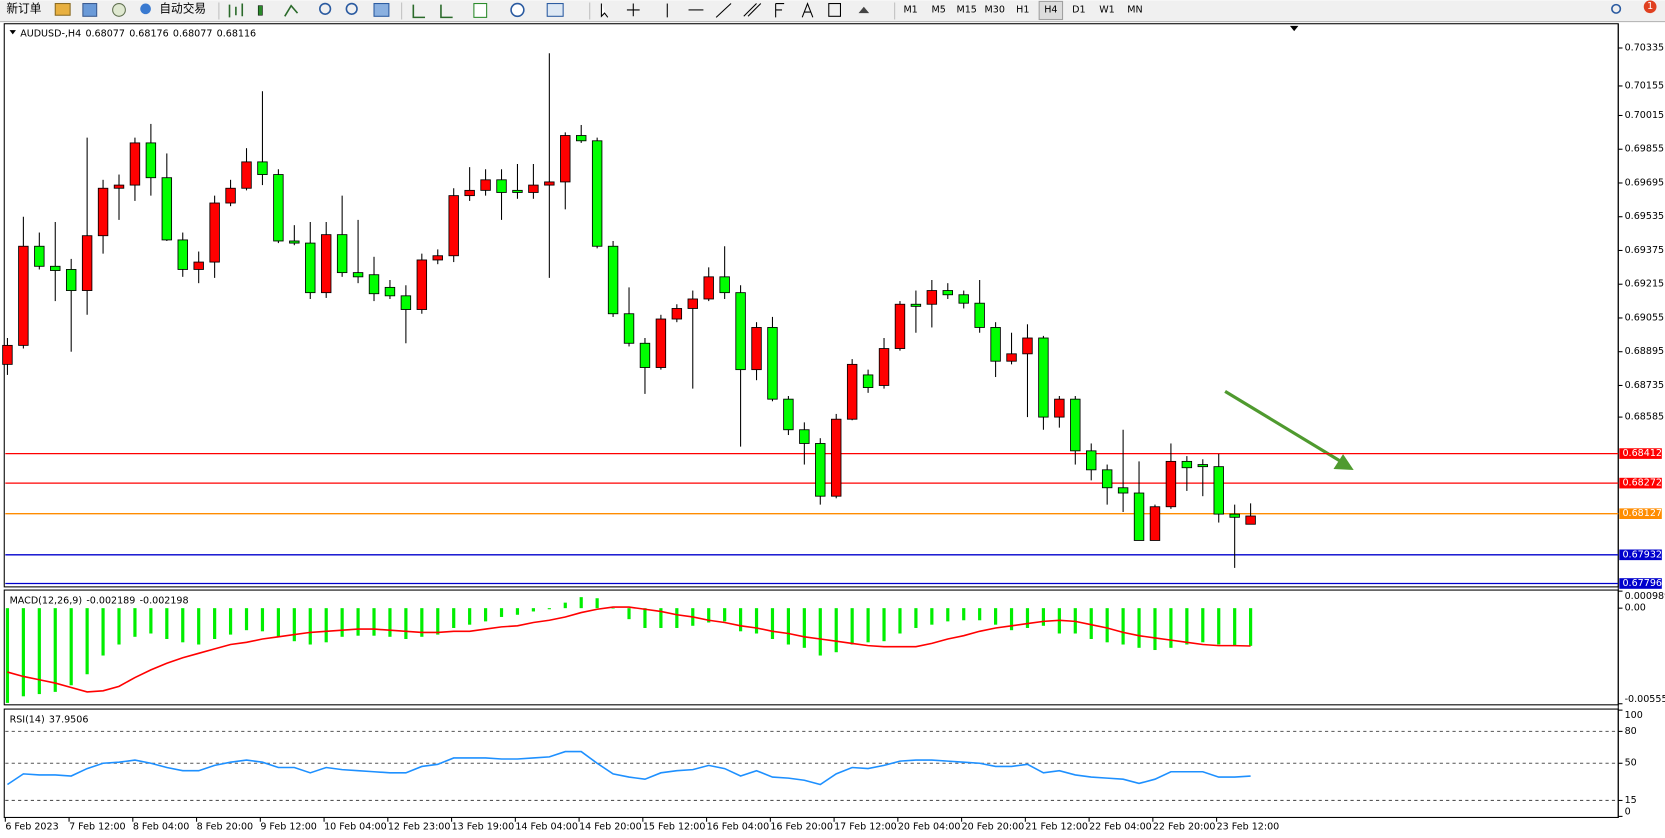  I want to click on autoscroll-icon, so click(419, 11).